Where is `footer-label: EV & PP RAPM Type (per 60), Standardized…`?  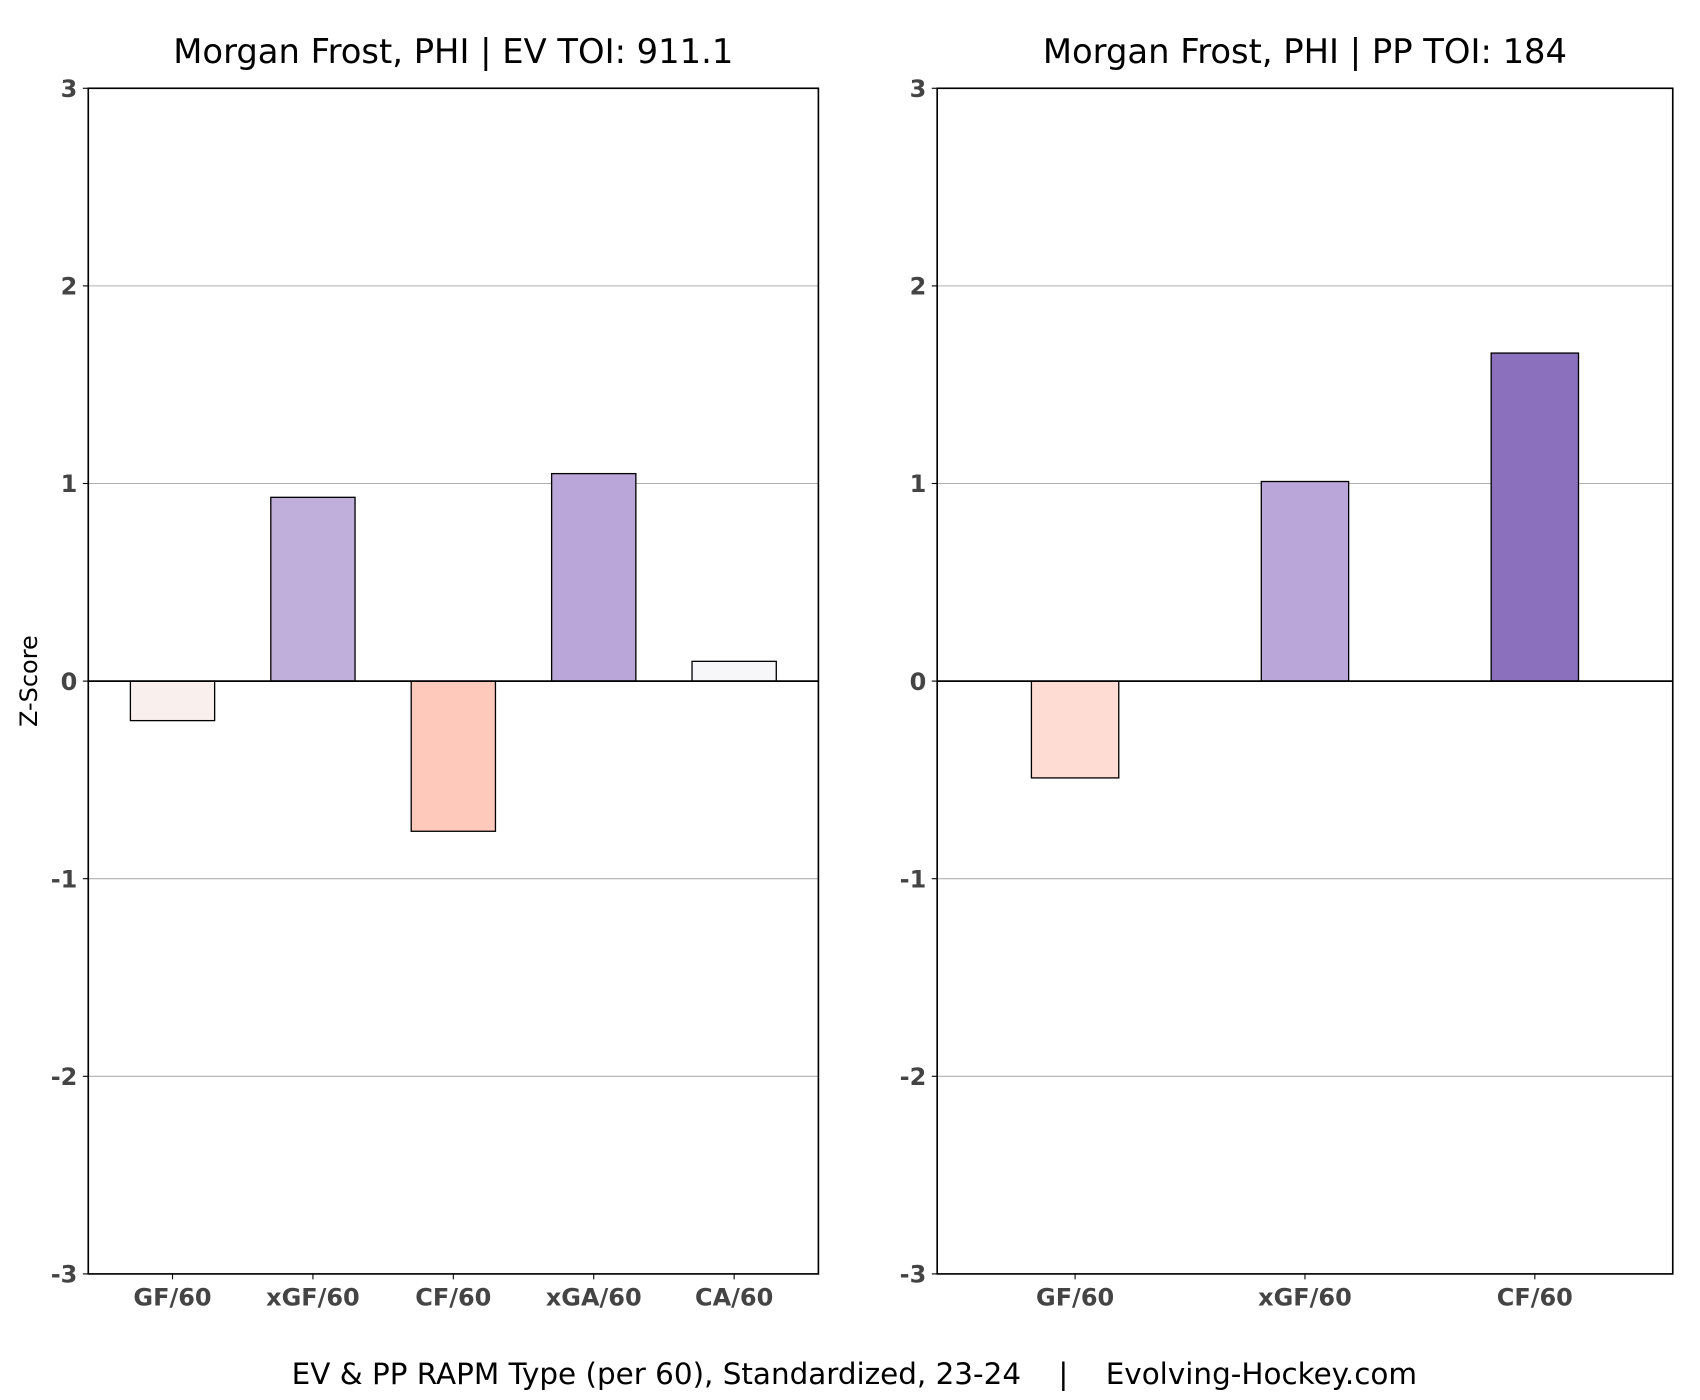
footer-label: EV & PP RAPM Type (per 60), Standardized… is located at coordinates (854, 1374).